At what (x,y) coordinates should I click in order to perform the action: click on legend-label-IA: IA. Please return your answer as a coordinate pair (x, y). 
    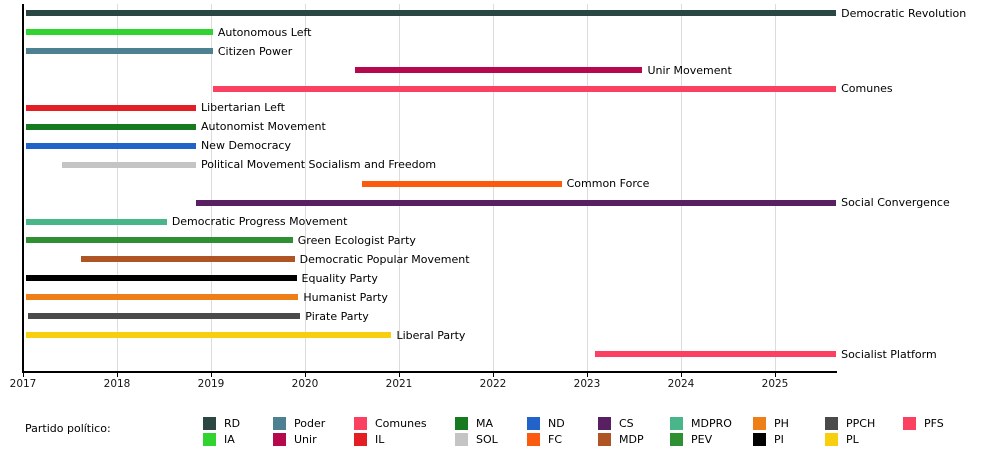
    Looking at the image, I should click on (229, 439).